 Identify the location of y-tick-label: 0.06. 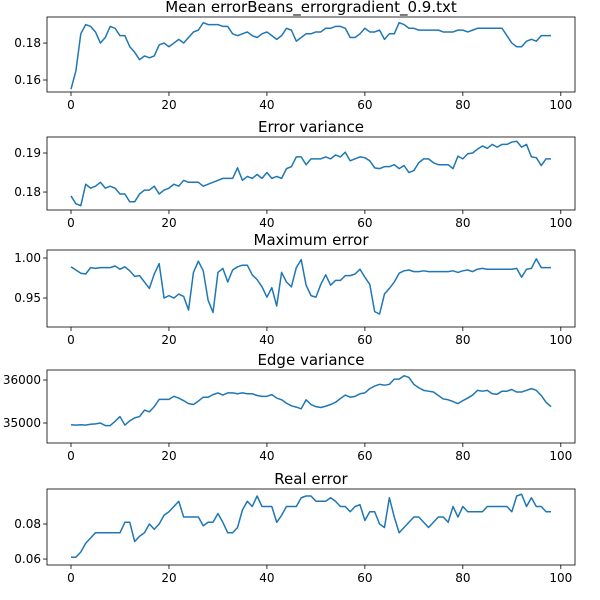
(27, 559).